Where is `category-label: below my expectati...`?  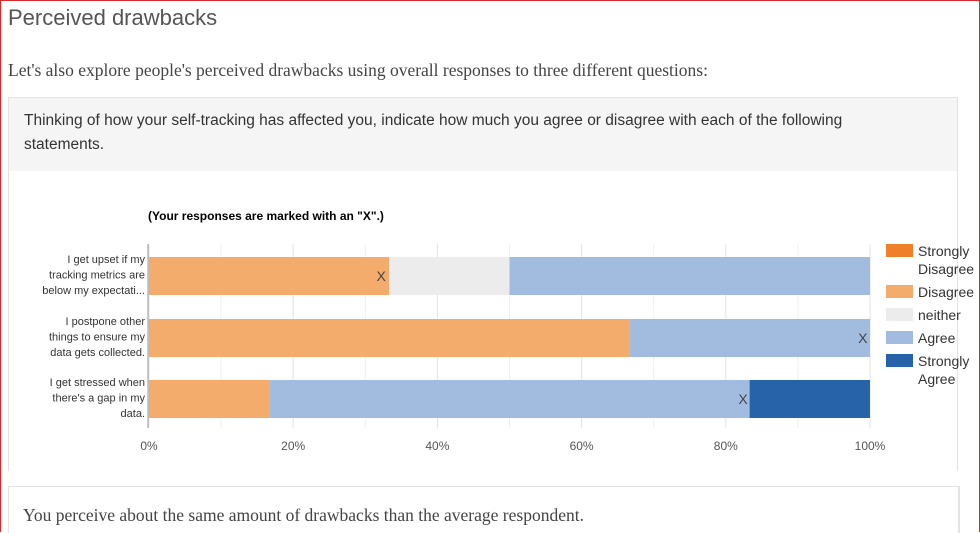
category-label: below my expectati... is located at coordinates (93, 291).